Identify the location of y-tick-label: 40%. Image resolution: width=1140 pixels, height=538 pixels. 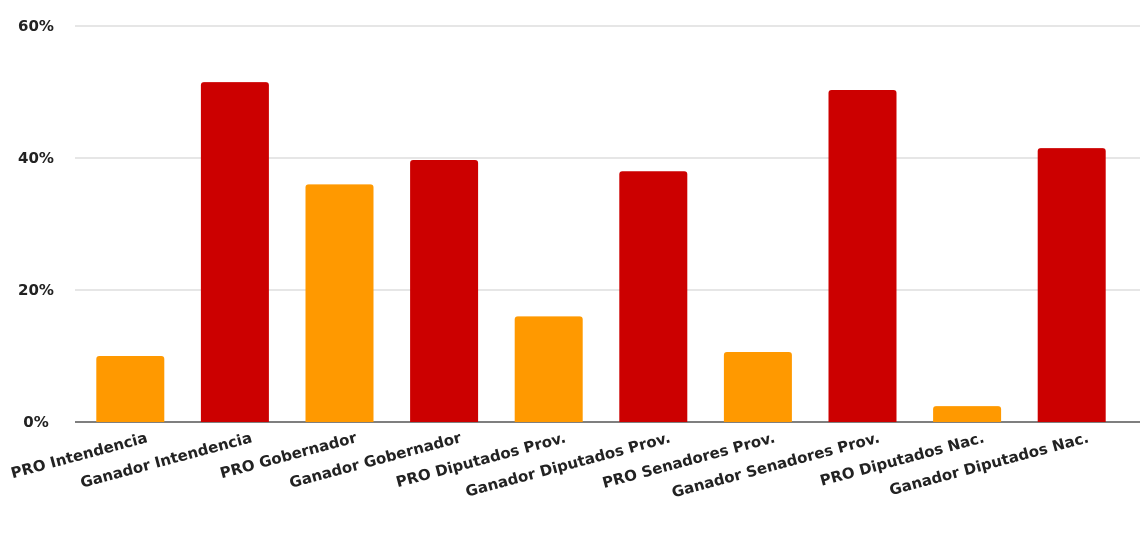
(36, 158).